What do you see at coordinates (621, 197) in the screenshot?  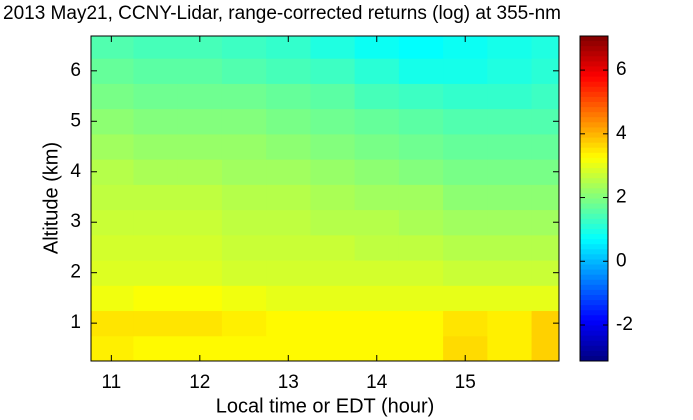 I see `colorbar-tick-label: 2` at bounding box center [621, 197].